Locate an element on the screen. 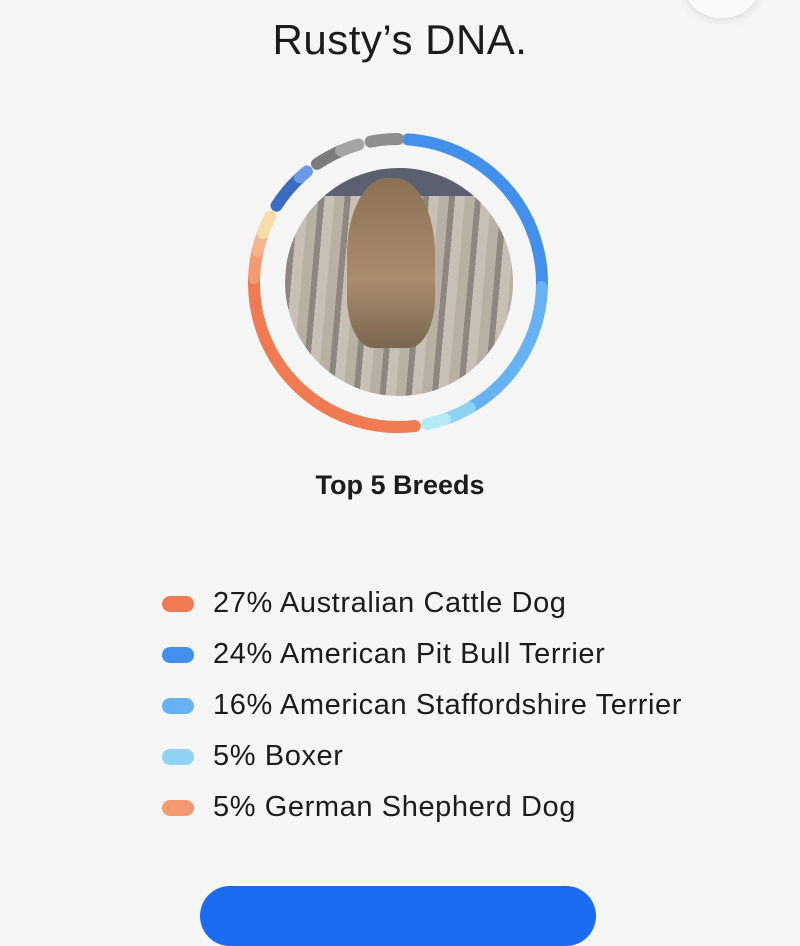  breed-label: 16% American Staffordshire Terrier is located at coordinates (448, 705).